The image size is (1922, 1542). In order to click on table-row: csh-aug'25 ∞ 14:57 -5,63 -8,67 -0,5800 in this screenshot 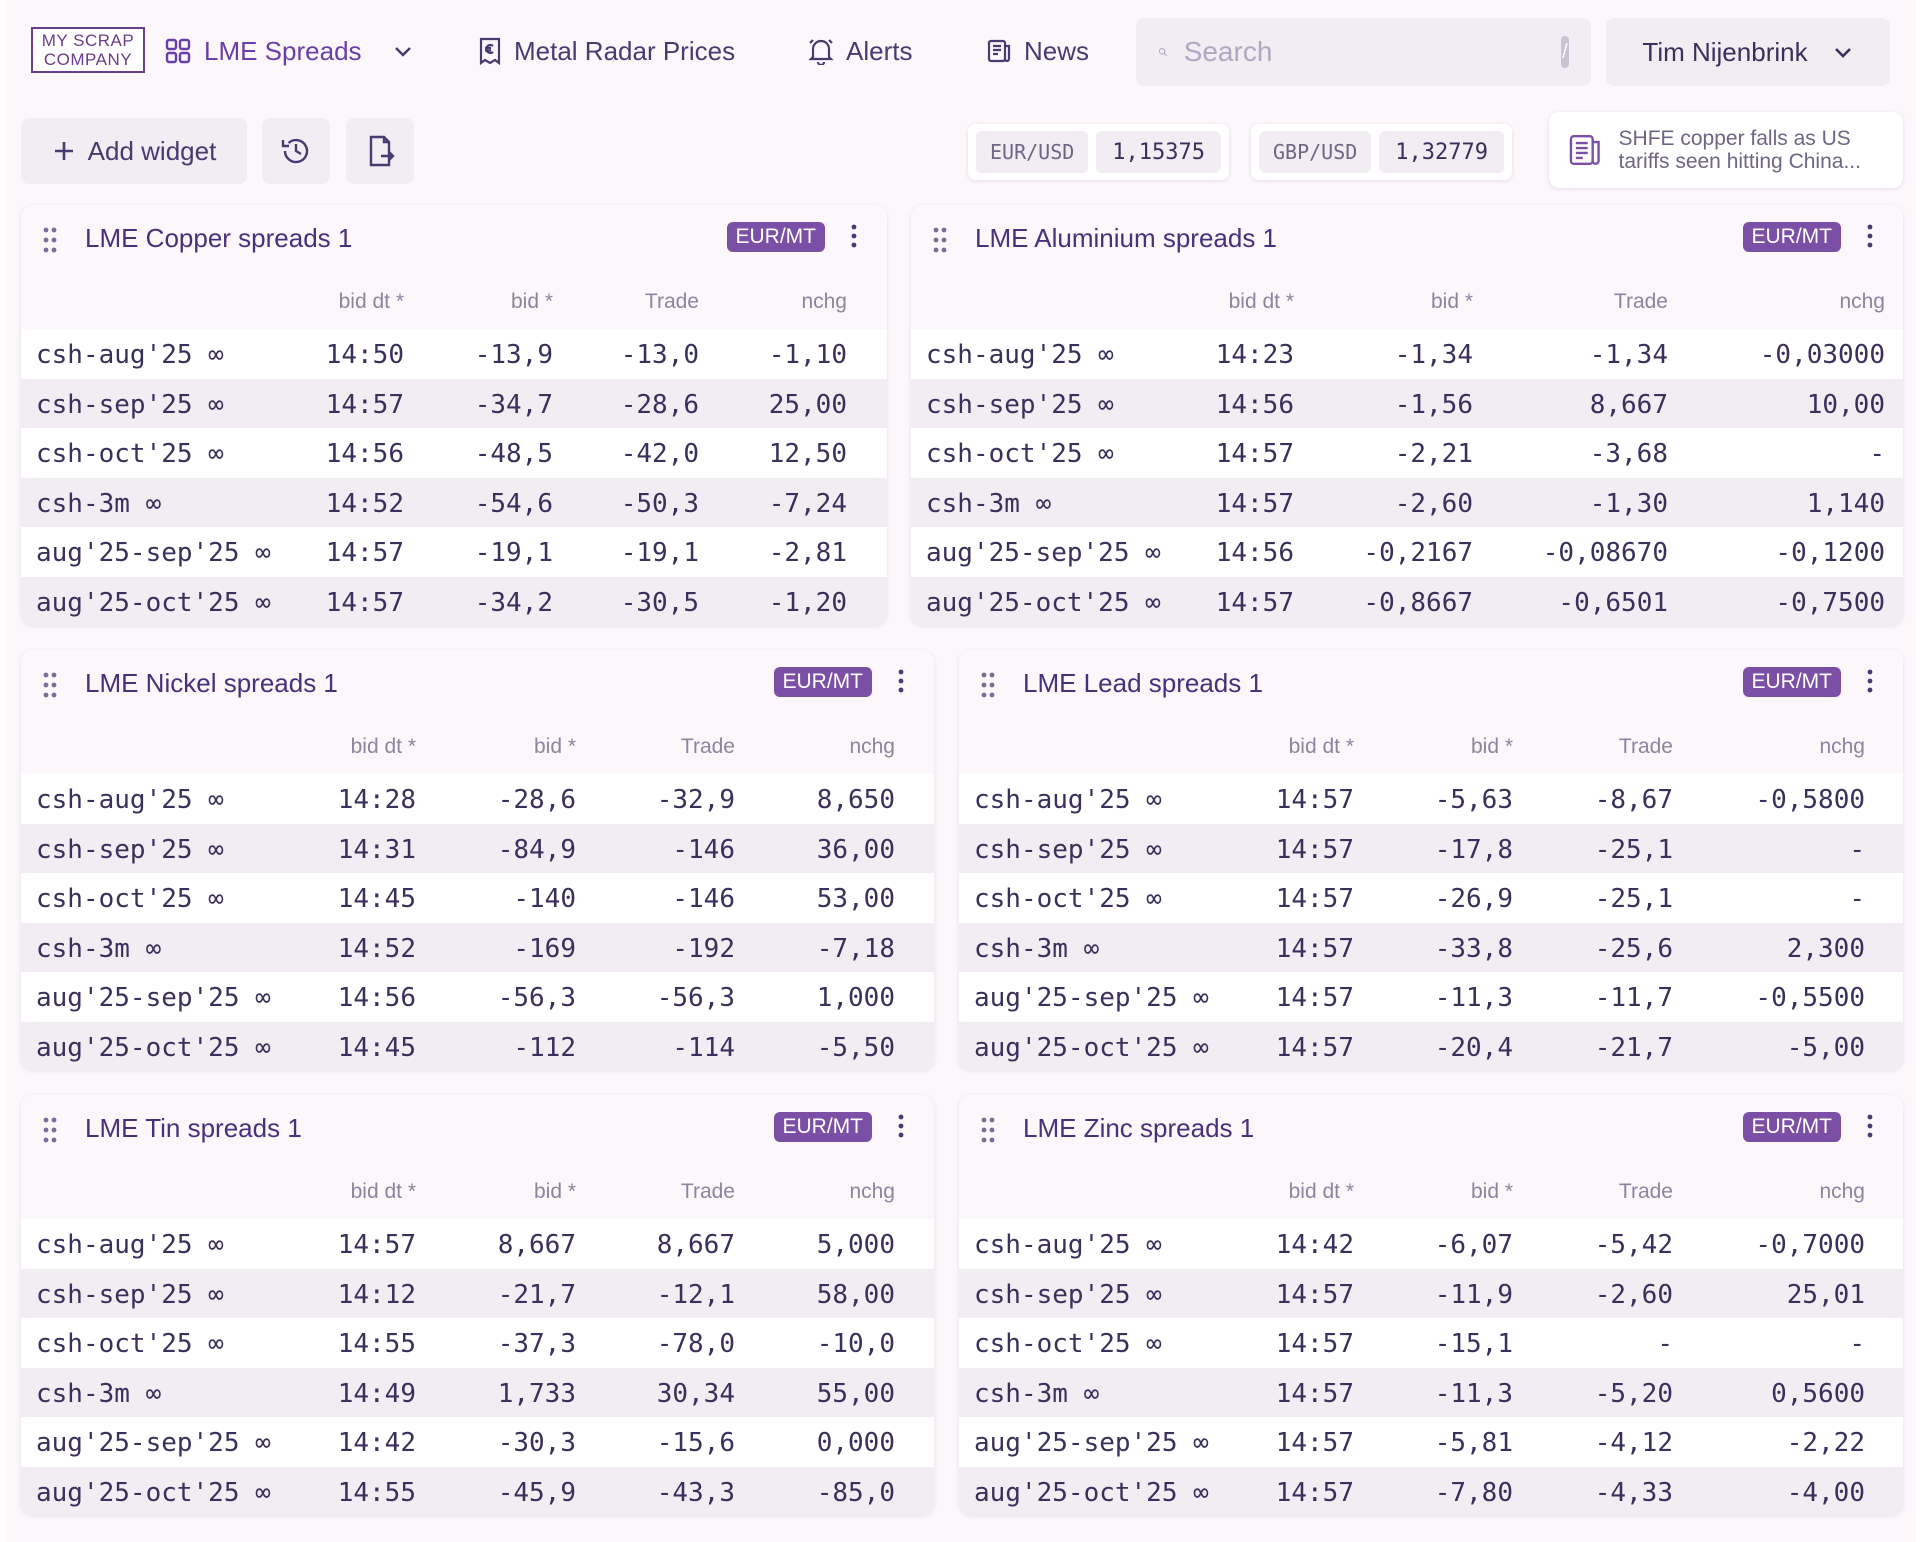, I will do `click(1431, 799)`.